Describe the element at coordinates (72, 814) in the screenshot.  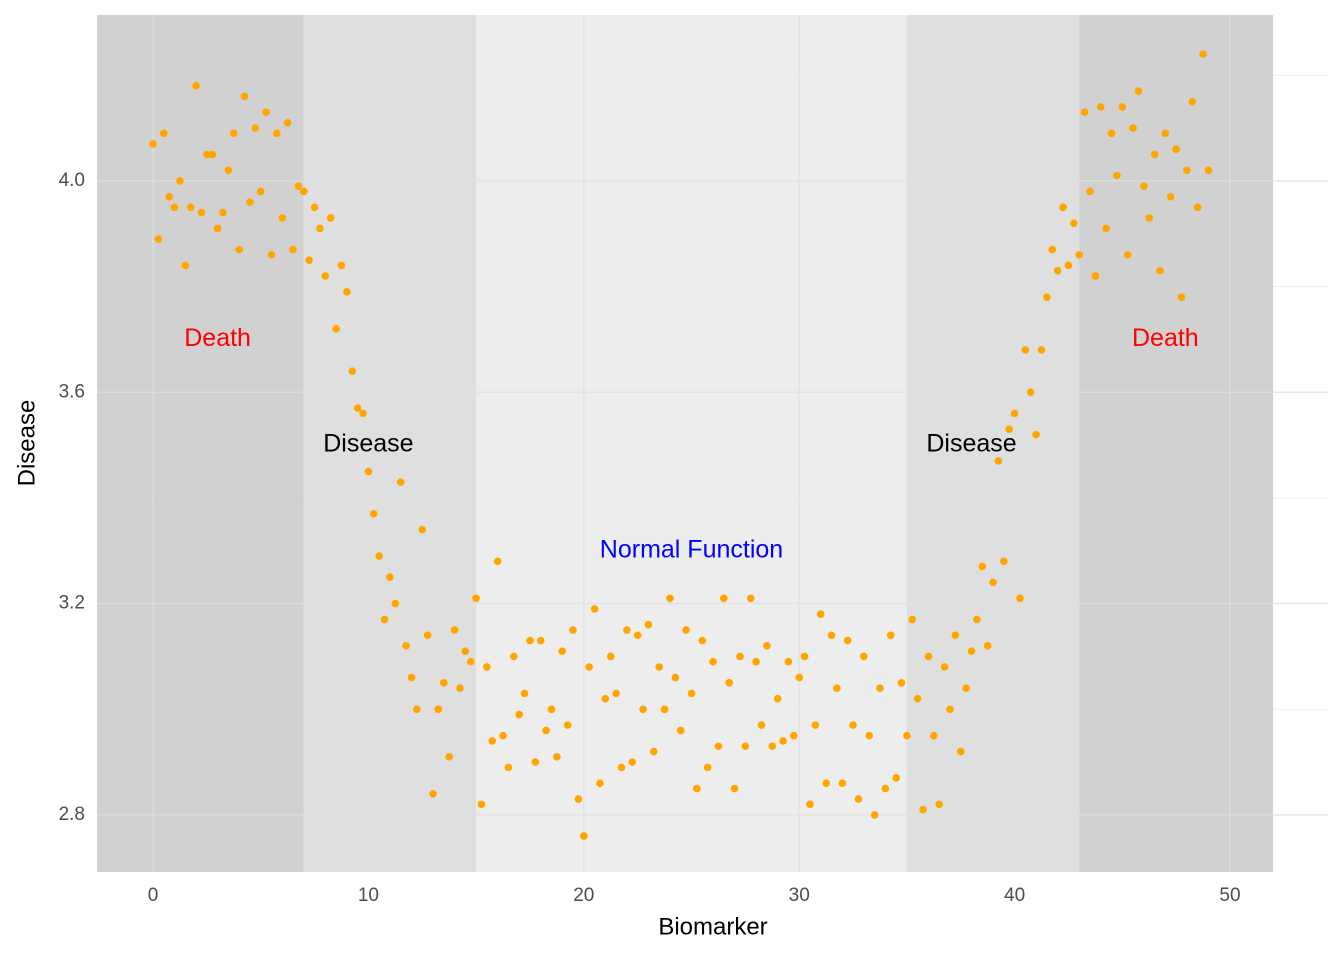
I see `y-tick-label: 2.8` at that location.